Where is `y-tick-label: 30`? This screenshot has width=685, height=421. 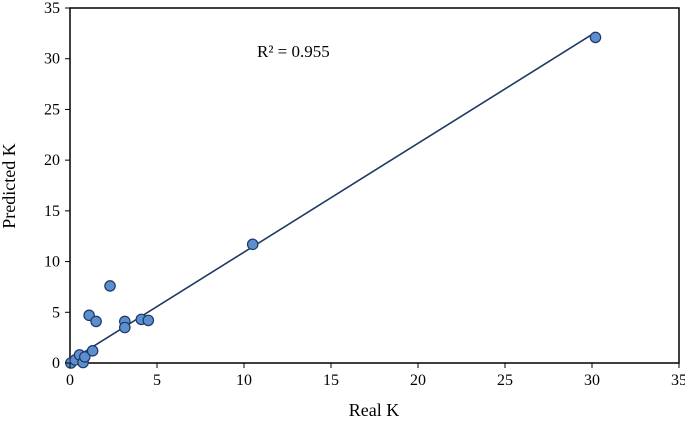
y-tick-label: 30 is located at coordinates (52, 59).